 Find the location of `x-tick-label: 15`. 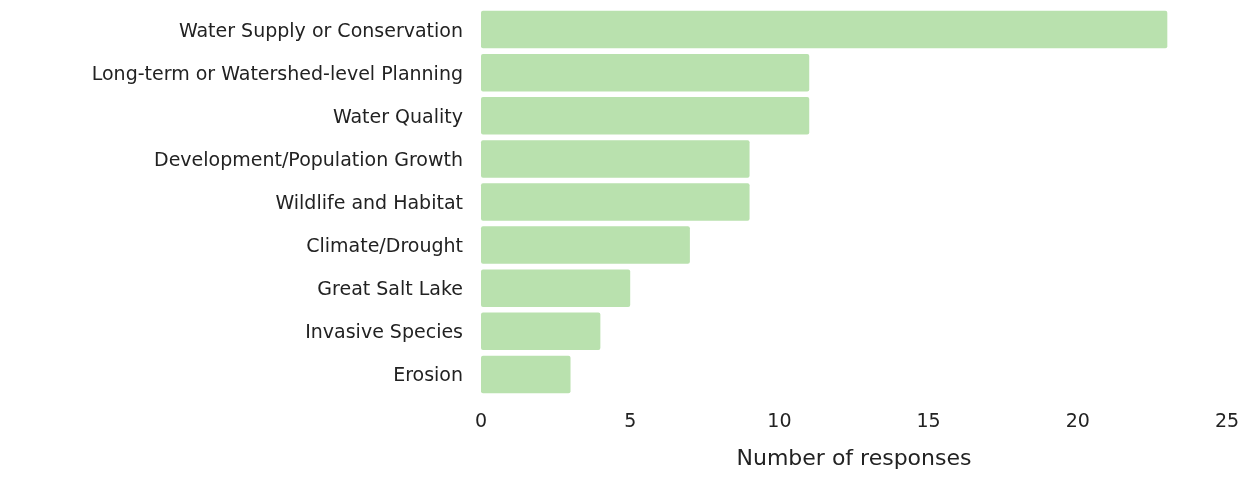

x-tick-label: 15 is located at coordinates (928, 419).